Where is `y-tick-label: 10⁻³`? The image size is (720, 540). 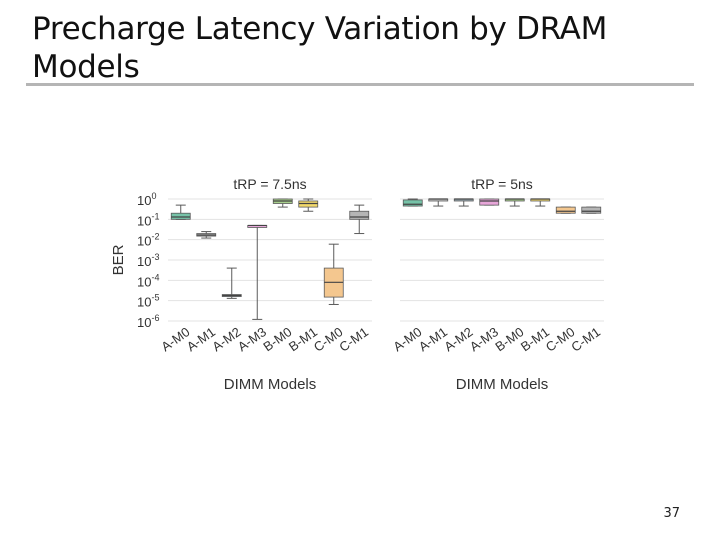
y-tick-label: 10⁻³ is located at coordinates (148, 260).